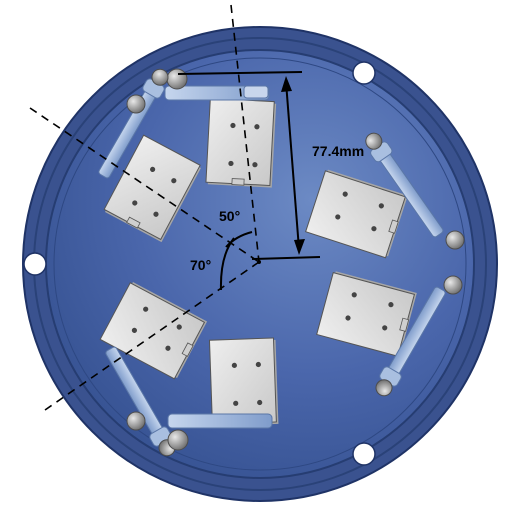 This screenshot has height=519, width=507. I want to click on angle-label-outer: 70°, so click(200, 265).